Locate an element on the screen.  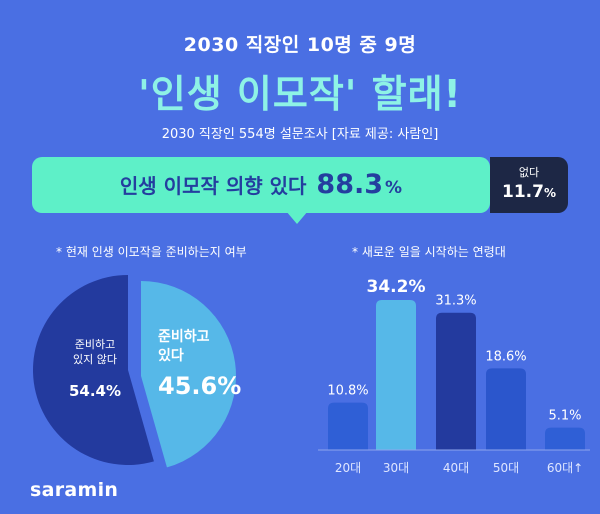
pie-slice-preparing is located at coordinates (189, 374).